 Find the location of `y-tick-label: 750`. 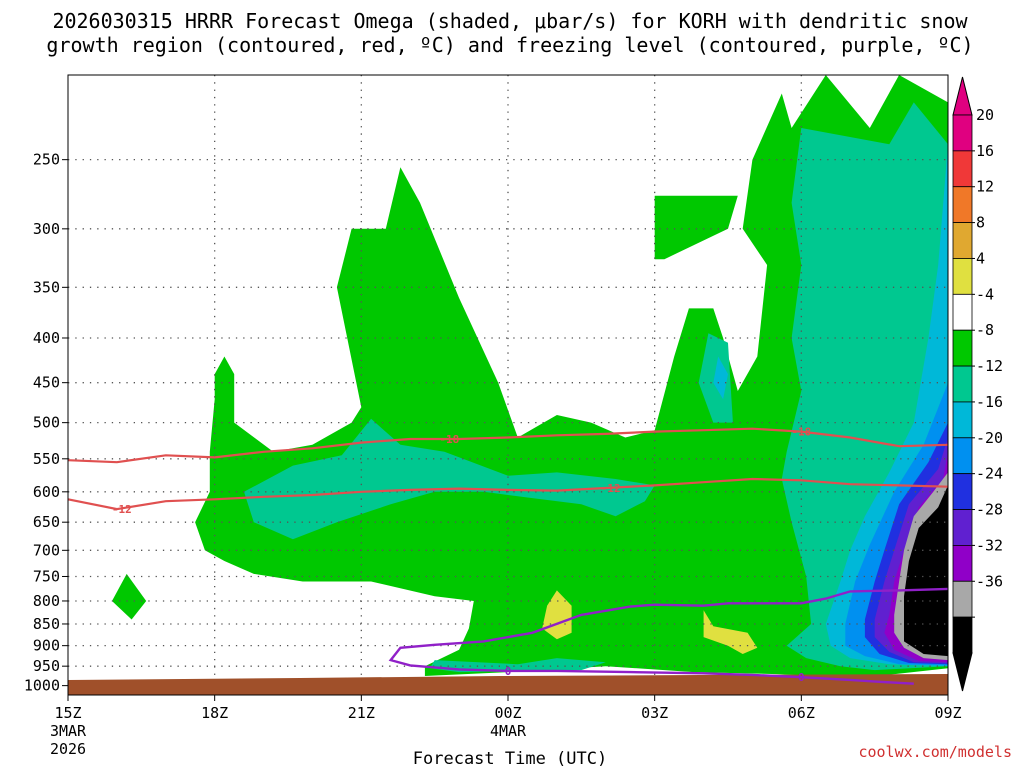

y-tick-label: 750 is located at coordinates (46, 576).